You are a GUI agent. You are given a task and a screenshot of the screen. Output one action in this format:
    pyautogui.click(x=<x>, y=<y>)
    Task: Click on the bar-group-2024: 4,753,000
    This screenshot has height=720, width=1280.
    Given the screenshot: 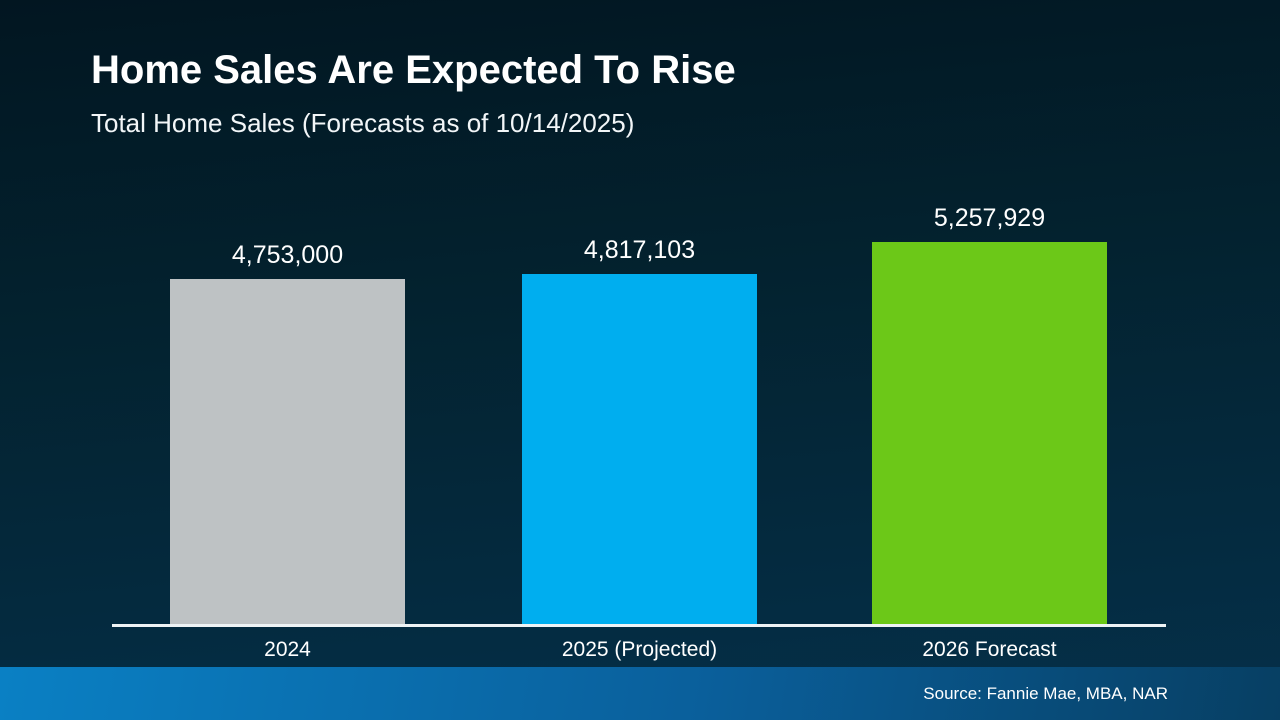 What is the action you would take?
    pyautogui.click(x=287, y=432)
    